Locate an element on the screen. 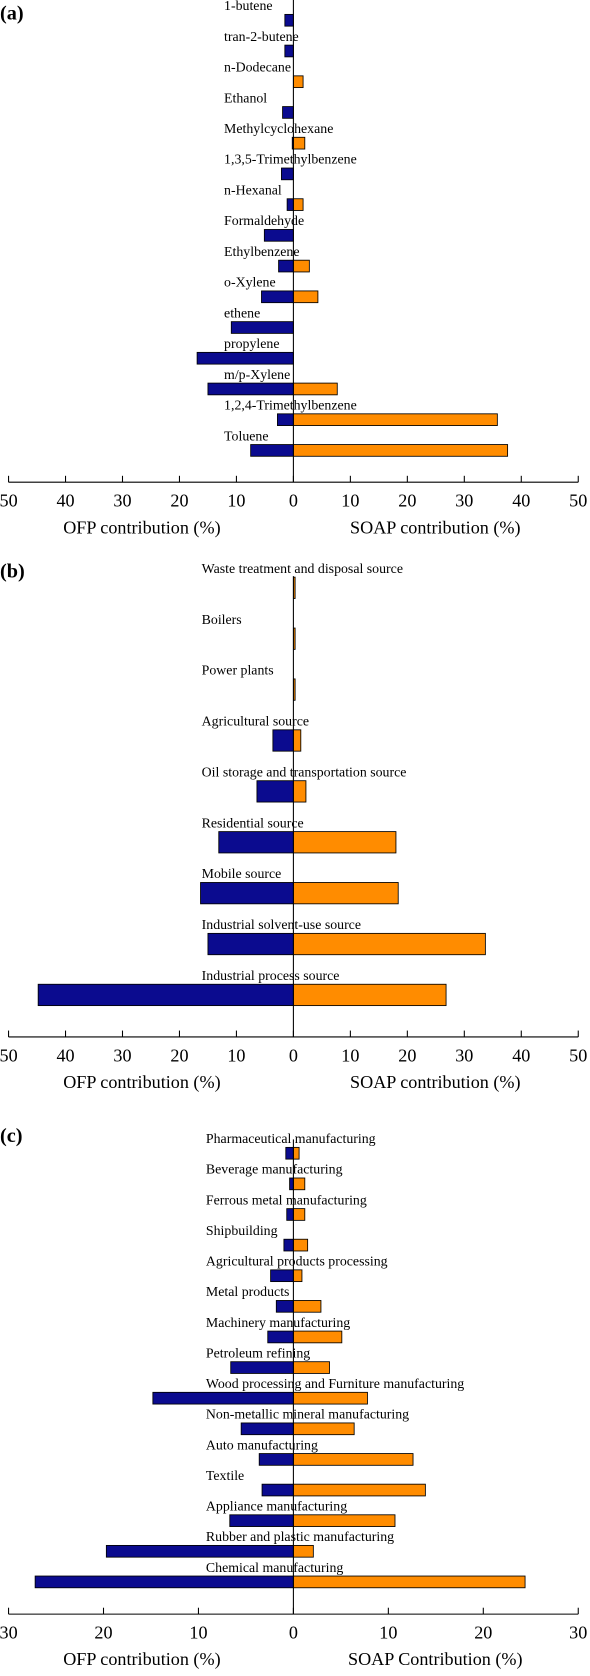 The width and height of the screenshot is (590, 1676). category-label: m/p-Xylene is located at coordinates (257, 374).